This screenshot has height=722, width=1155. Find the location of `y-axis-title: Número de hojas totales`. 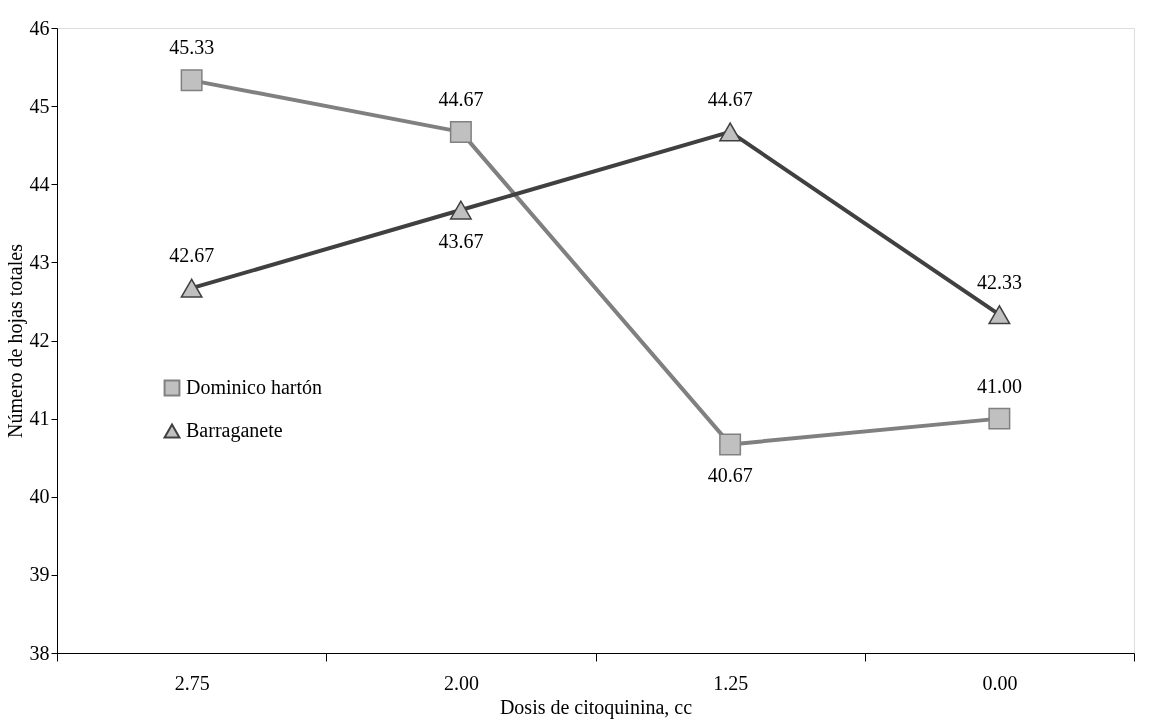

y-axis-title: Número de hojas totales is located at coordinates (15, 340).